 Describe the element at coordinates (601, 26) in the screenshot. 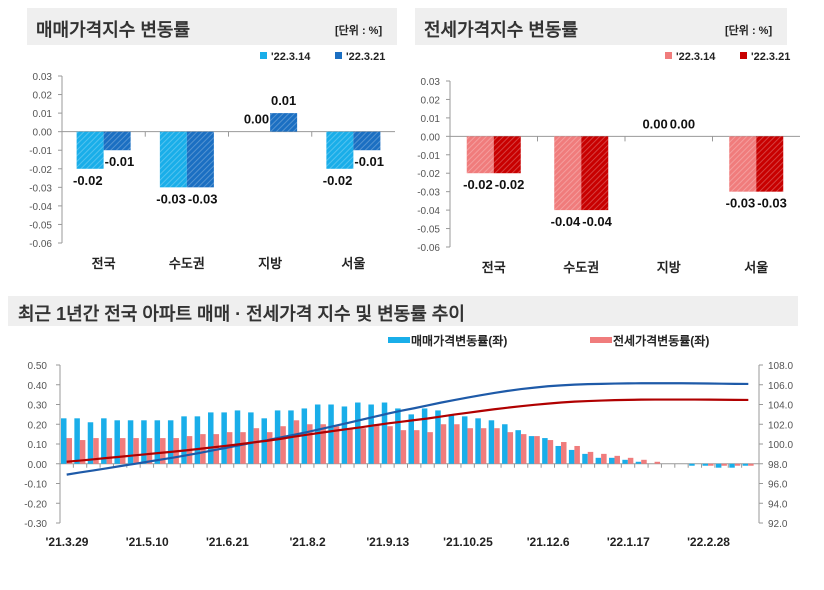

I see `jeonse-chart-title-bar` at that location.